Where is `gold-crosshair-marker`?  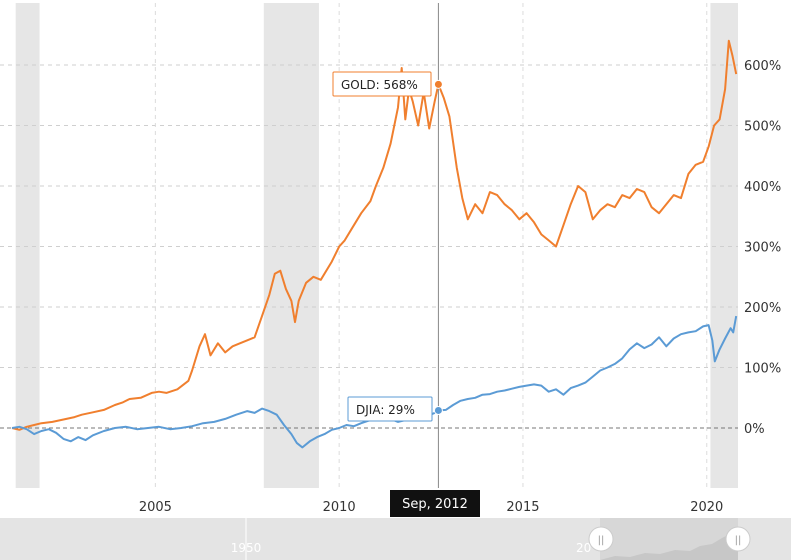
gold-crosshair-marker is located at coordinates (438, 84).